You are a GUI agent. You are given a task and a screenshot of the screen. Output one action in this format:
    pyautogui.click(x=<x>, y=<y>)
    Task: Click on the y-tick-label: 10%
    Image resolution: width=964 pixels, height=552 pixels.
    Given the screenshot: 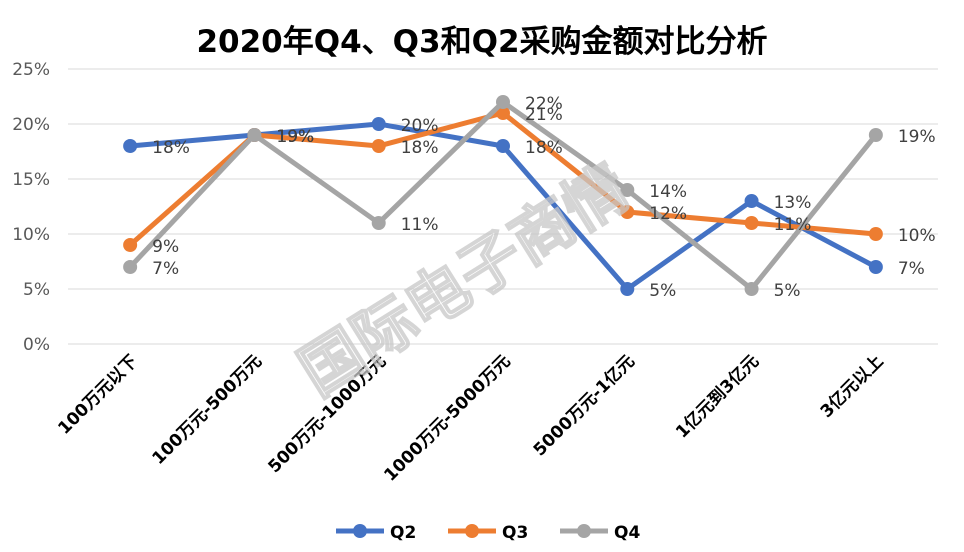 What is the action you would take?
    pyautogui.click(x=31, y=235)
    